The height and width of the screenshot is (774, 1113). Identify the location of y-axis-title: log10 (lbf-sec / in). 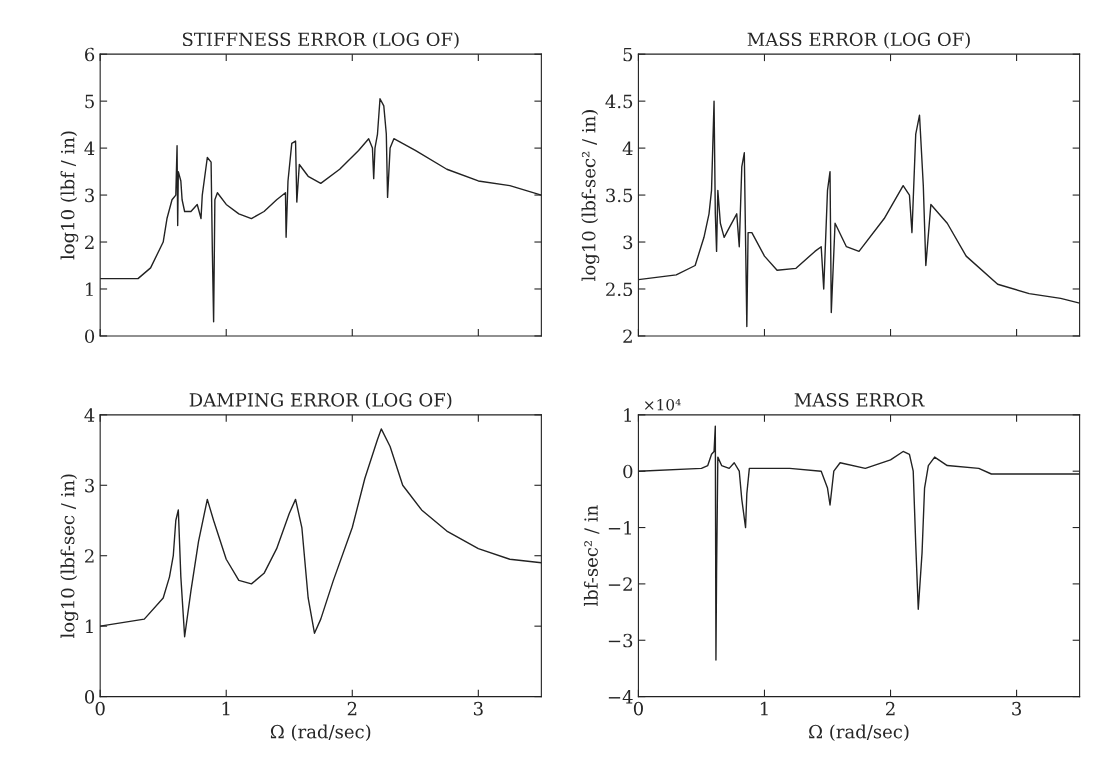
(69, 556).